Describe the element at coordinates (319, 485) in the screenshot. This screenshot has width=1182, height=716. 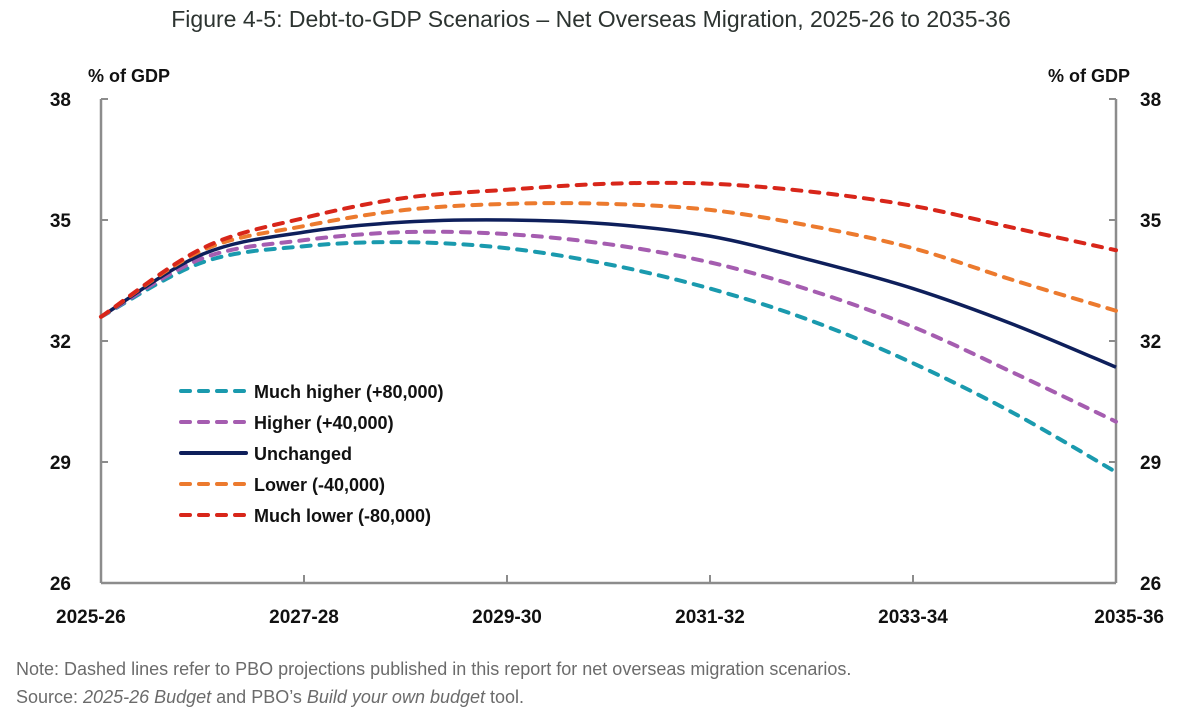
I see `legend-label-lower-40-000: Lower (-40,000)` at that location.